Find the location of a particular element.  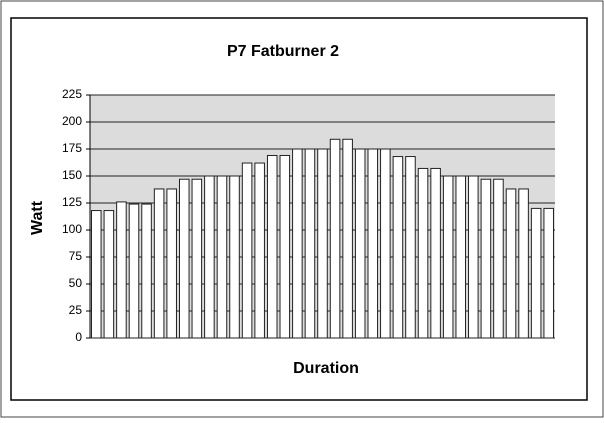

y-tick-label: 25 is located at coordinates (76, 310).